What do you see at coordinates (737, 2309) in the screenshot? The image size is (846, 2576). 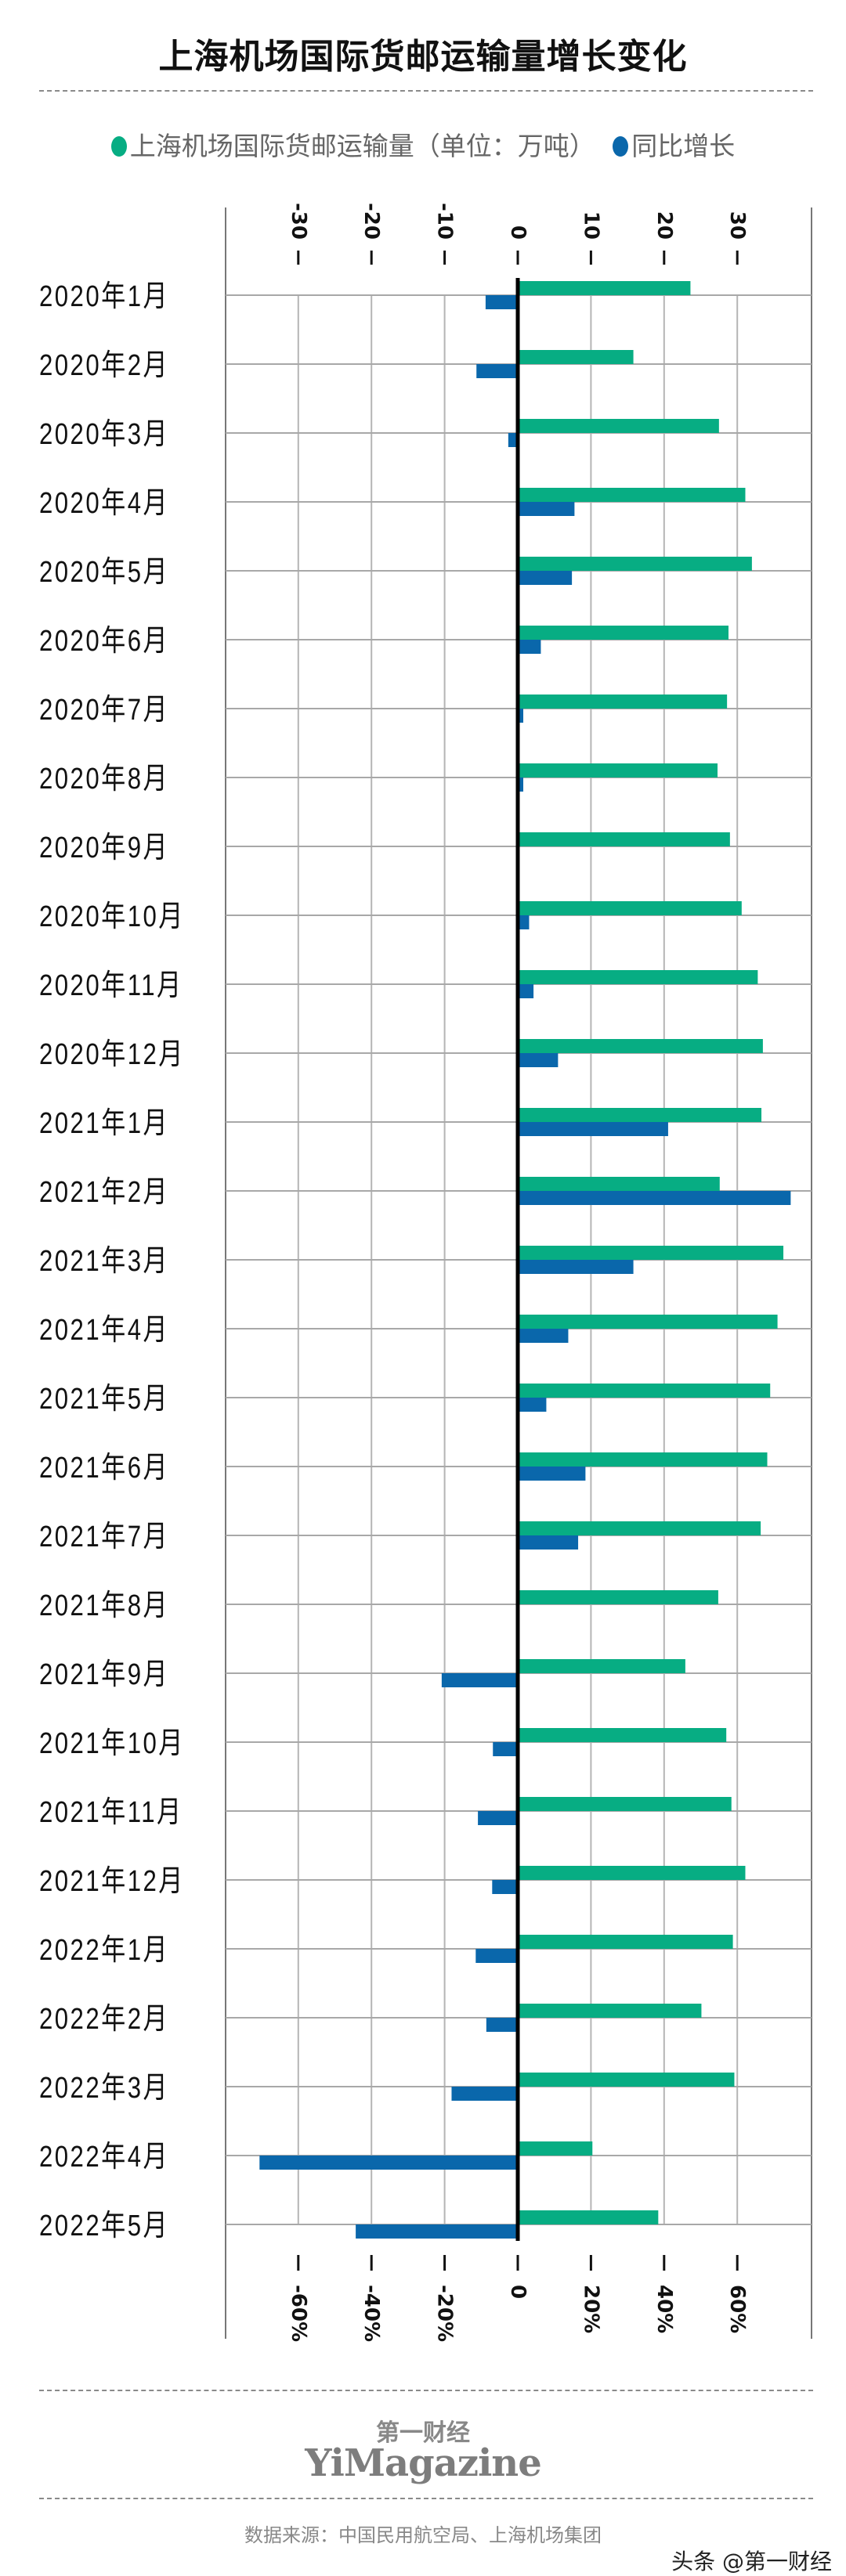 I see `bottom-axis-tick-label: 60%` at bounding box center [737, 2309].